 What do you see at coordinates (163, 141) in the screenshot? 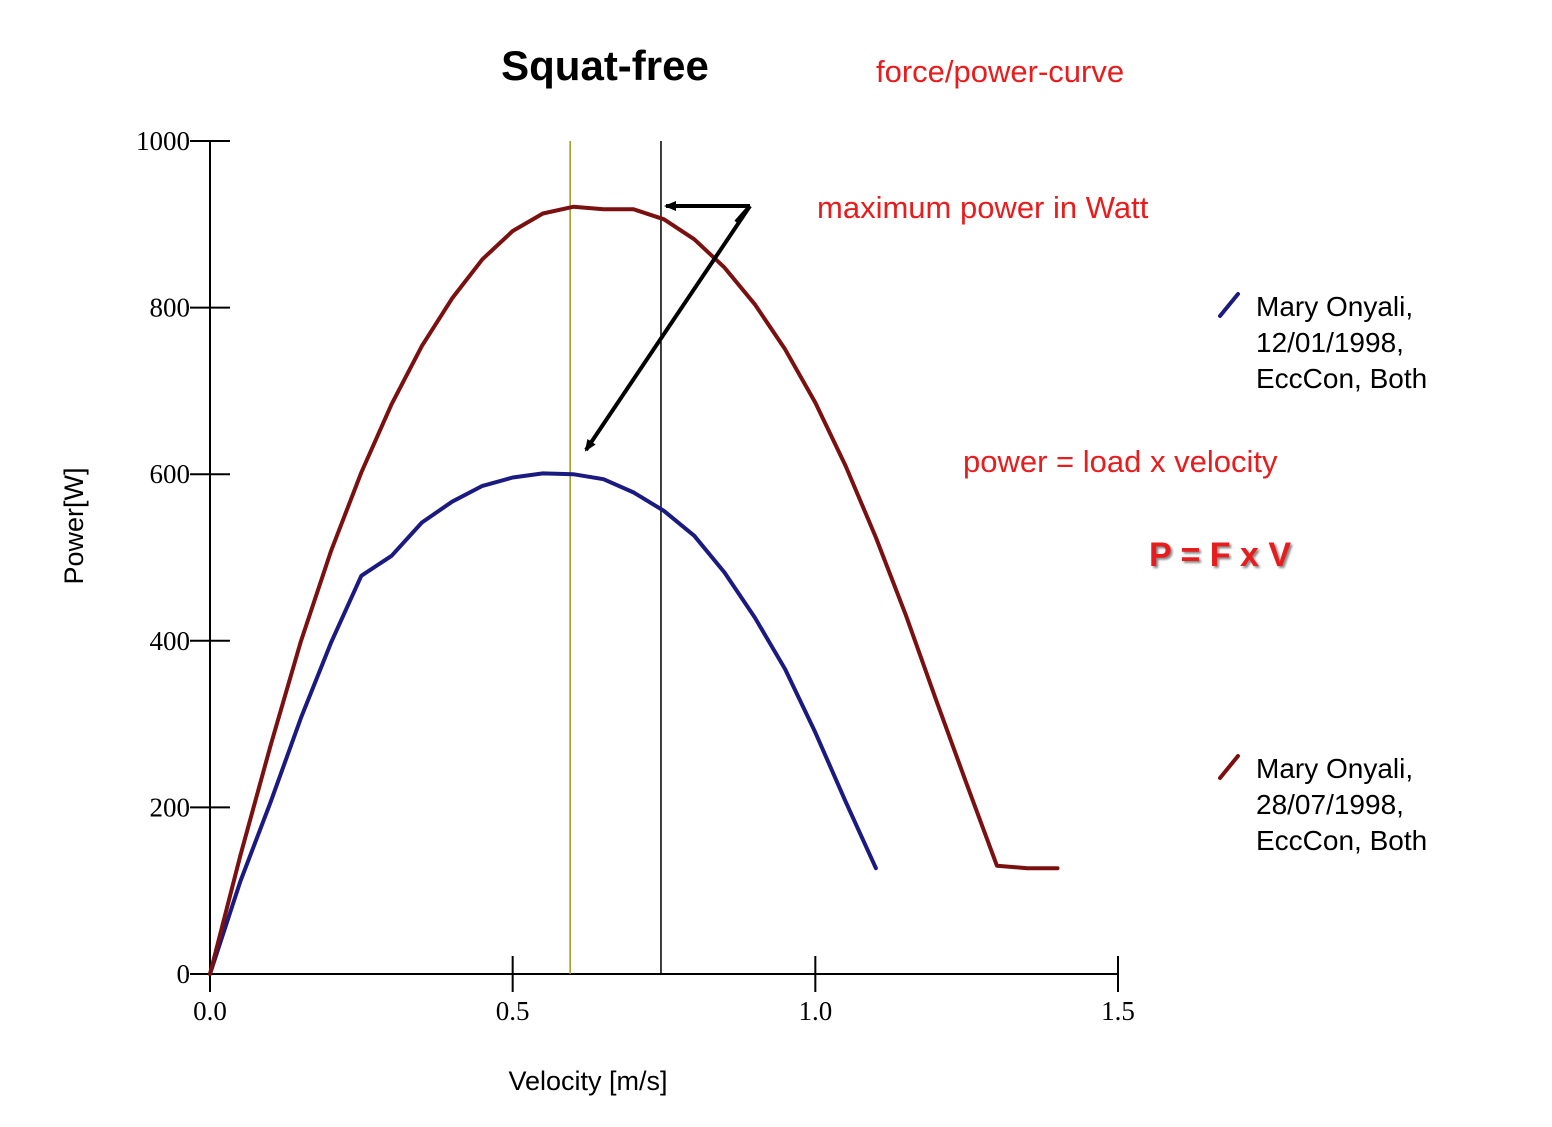
I see `y-tick-label: 1000` at bounding box center [163, 141].